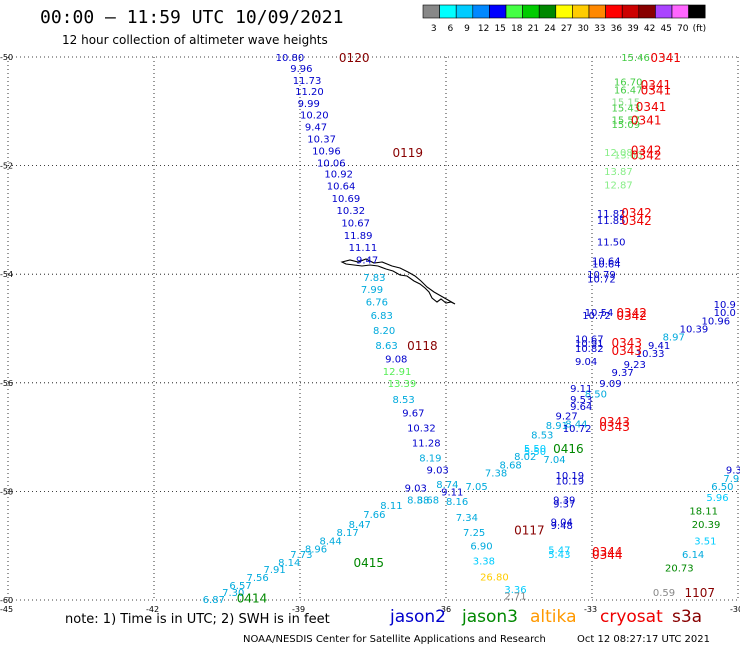 This screenshot has width=740, height=650. I want to click on figure-title: 00:00 — 11:59 UTC 10/09/2021, so click(192, 17).